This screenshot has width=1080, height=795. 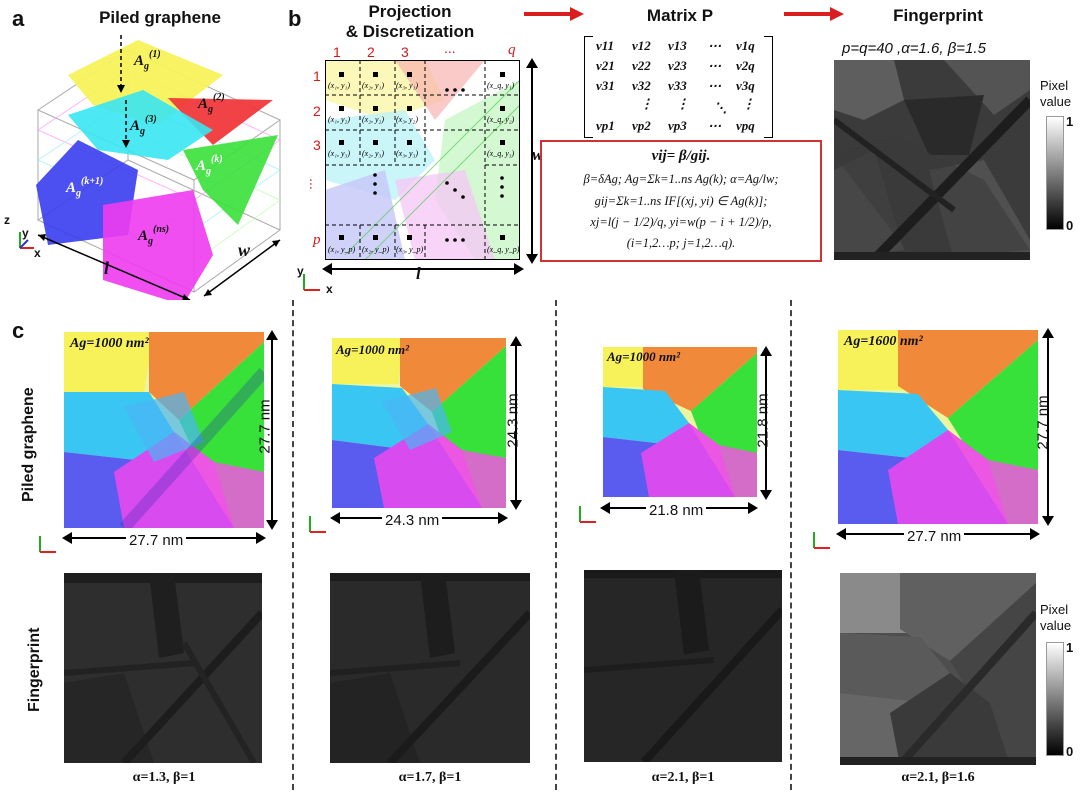 I want to click on panel-b-label: b, so click(x=295, y=18).